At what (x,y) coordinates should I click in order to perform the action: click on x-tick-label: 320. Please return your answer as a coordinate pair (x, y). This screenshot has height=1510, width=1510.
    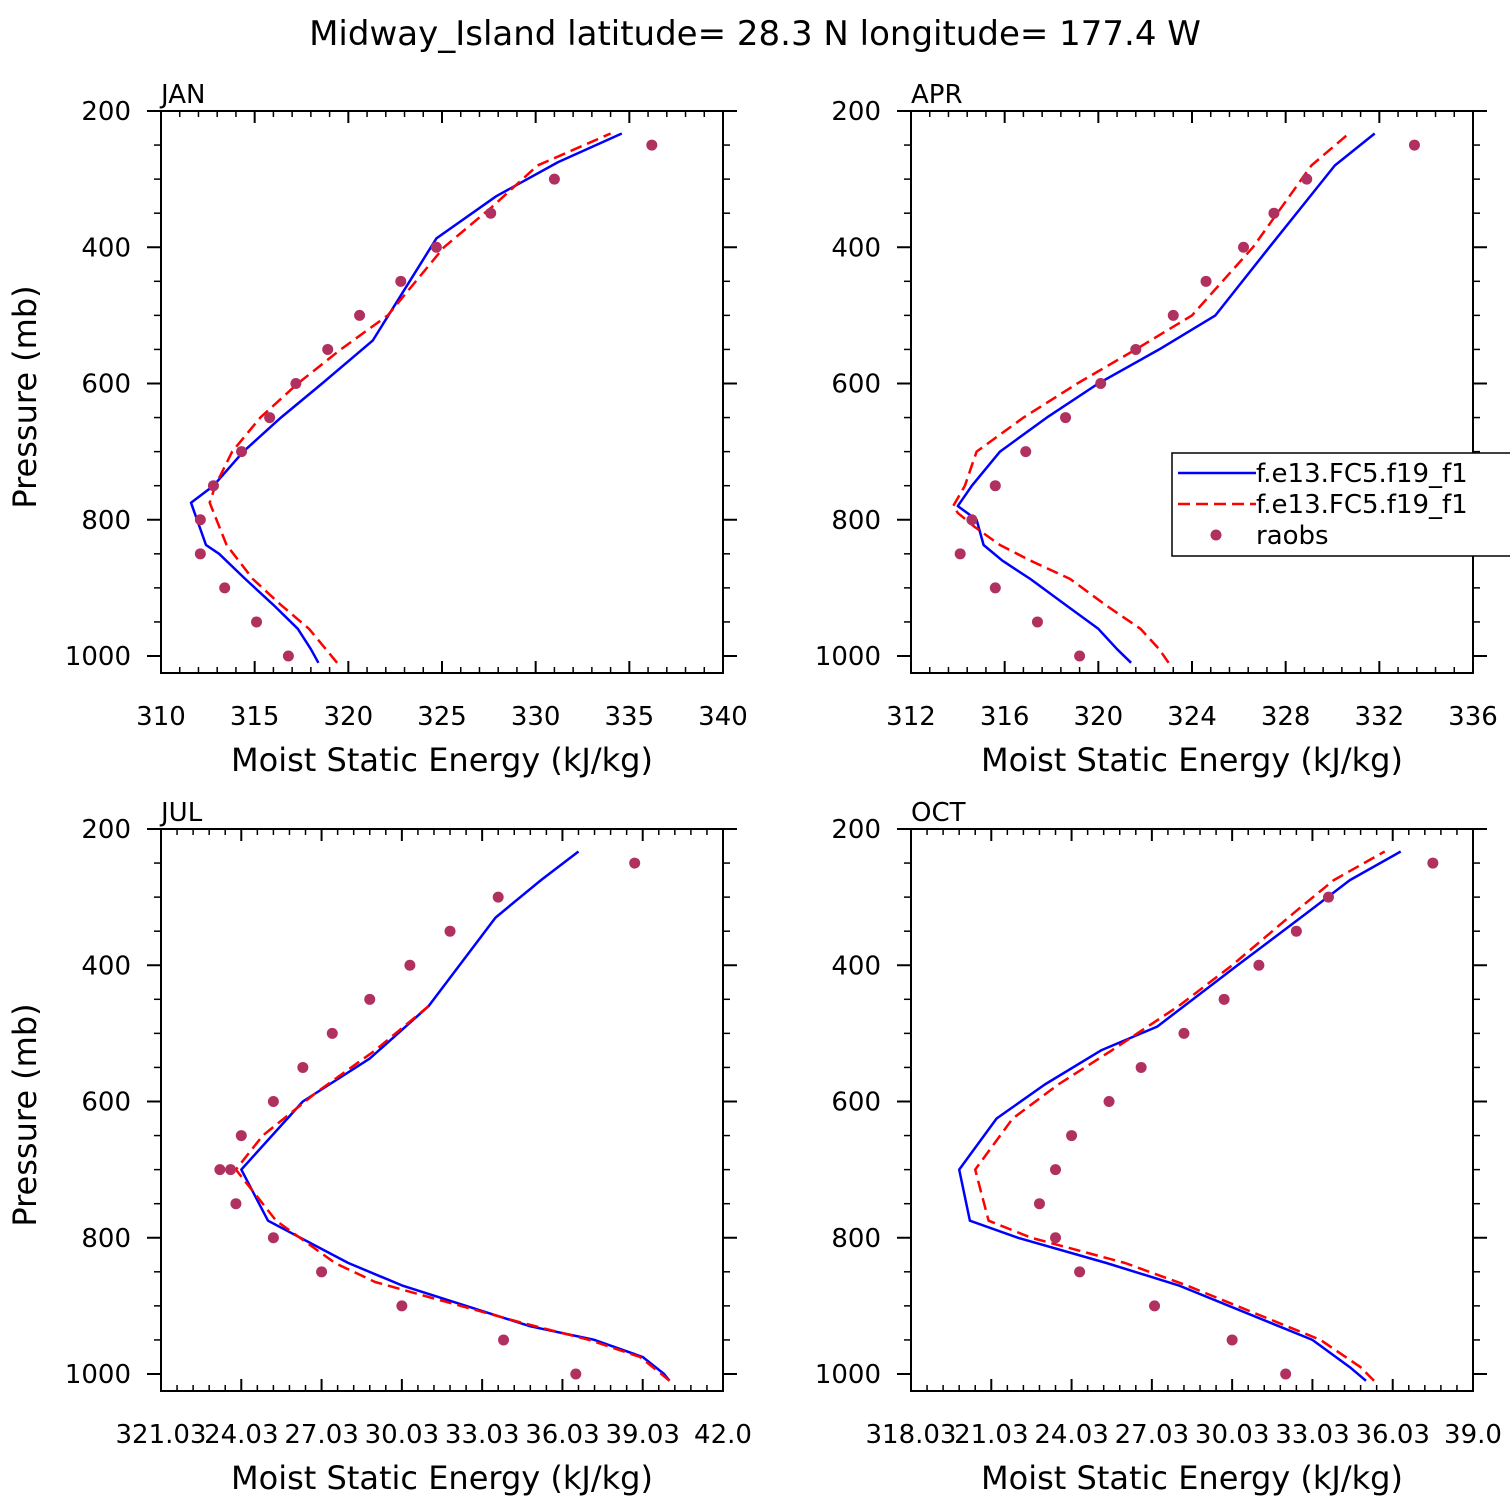
    Looking at the image, I should click on (1099, 717).